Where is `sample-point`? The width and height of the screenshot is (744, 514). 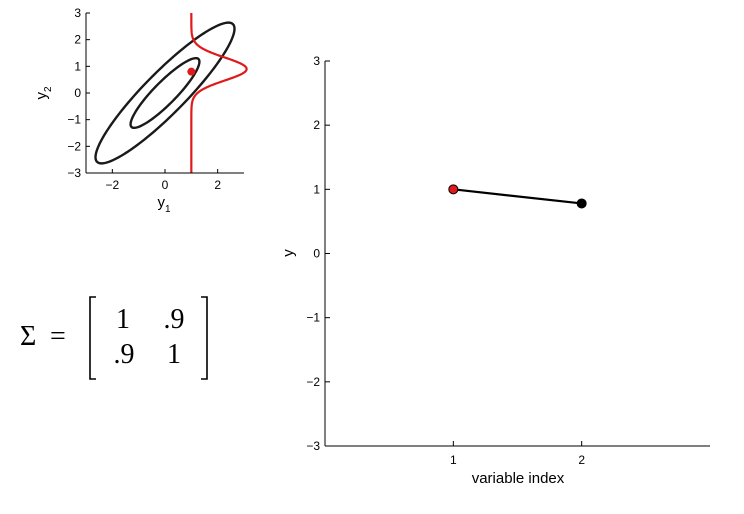 sample-point is located at coordinates (191, 71).